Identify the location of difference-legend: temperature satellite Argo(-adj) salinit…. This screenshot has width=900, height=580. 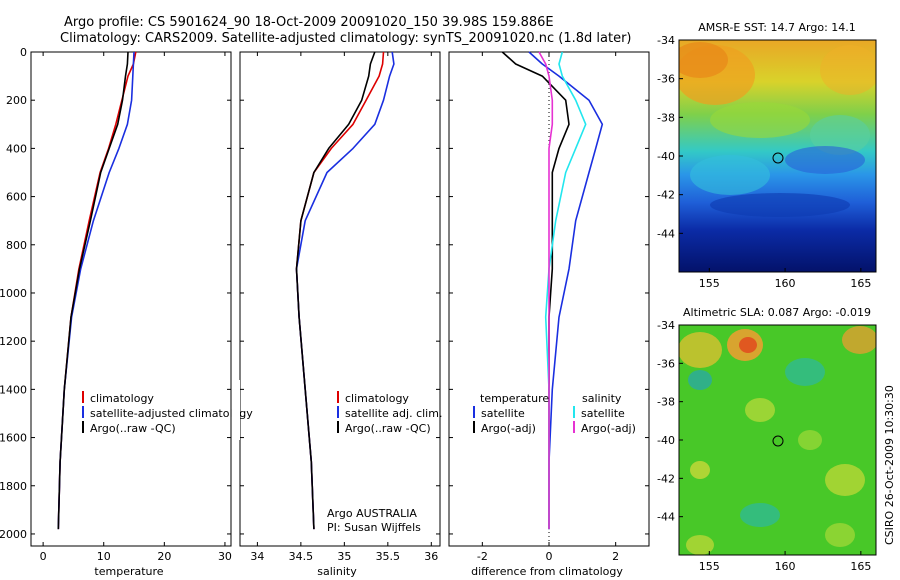
(554, 413).